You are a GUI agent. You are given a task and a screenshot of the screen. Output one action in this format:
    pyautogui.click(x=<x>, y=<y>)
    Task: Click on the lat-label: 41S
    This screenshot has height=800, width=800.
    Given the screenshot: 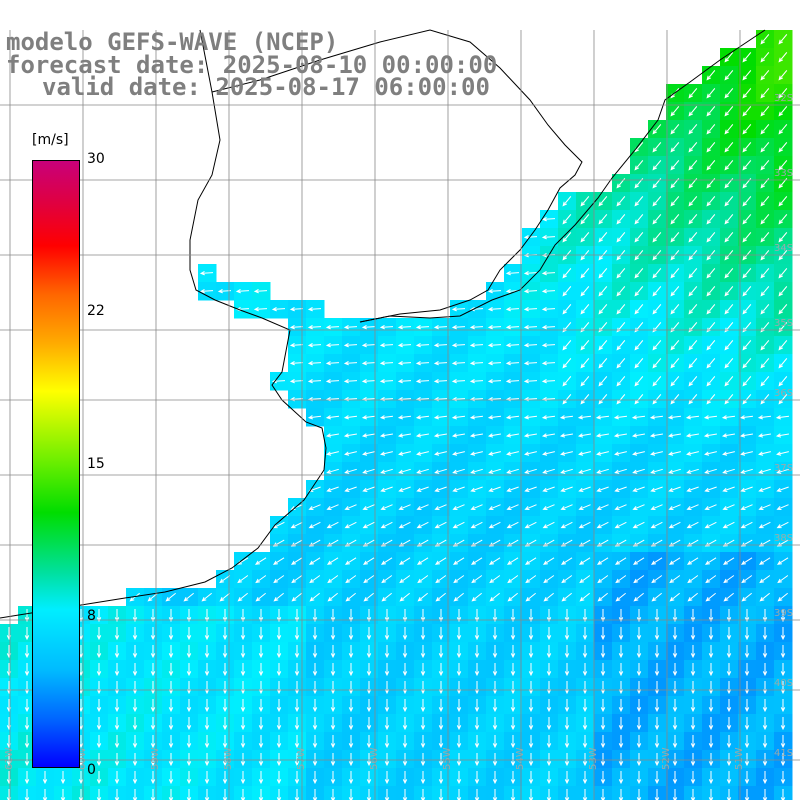 What is the action you would take?
    pyautogui.click(x=783, y=753)
    